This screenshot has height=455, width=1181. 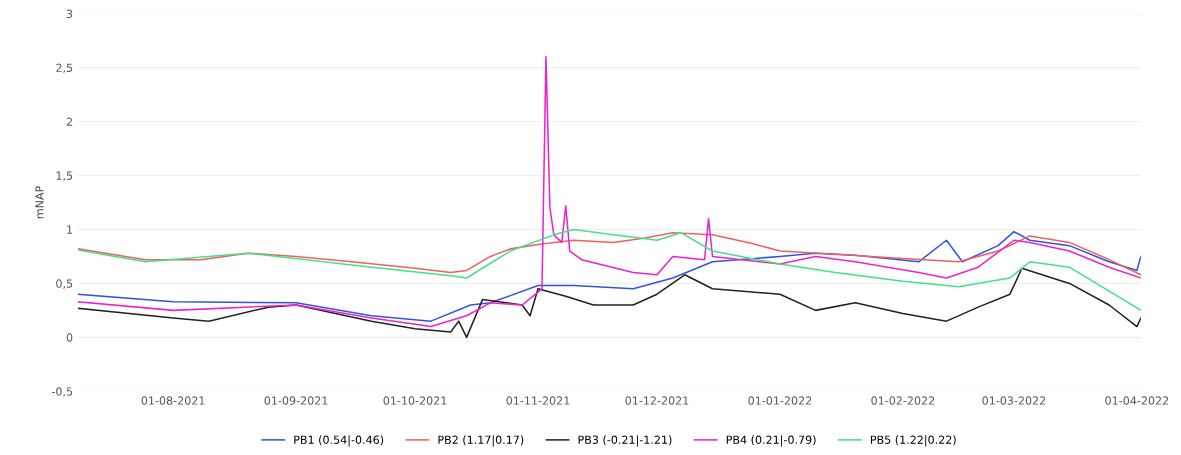 I want to click on x-tick-label: 01-08-2021, so click(x=173, y=400).